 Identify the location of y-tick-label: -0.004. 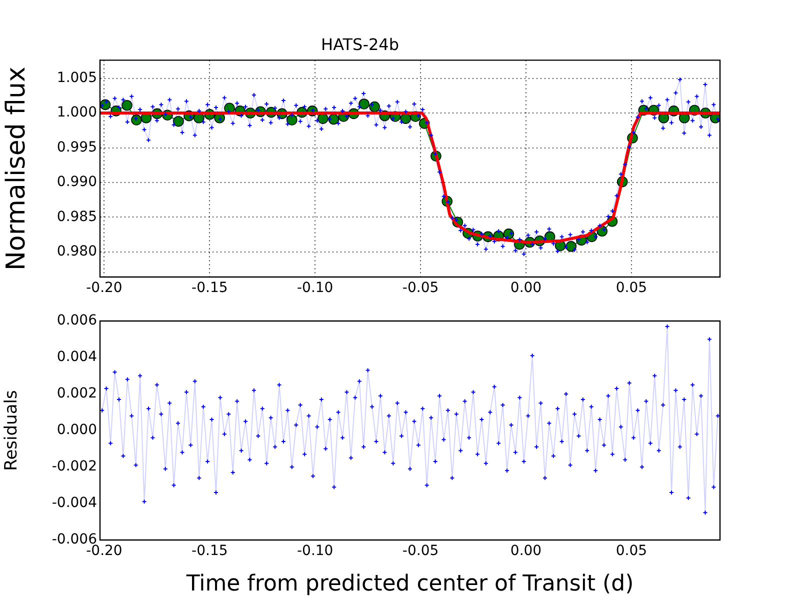
(75, 503).